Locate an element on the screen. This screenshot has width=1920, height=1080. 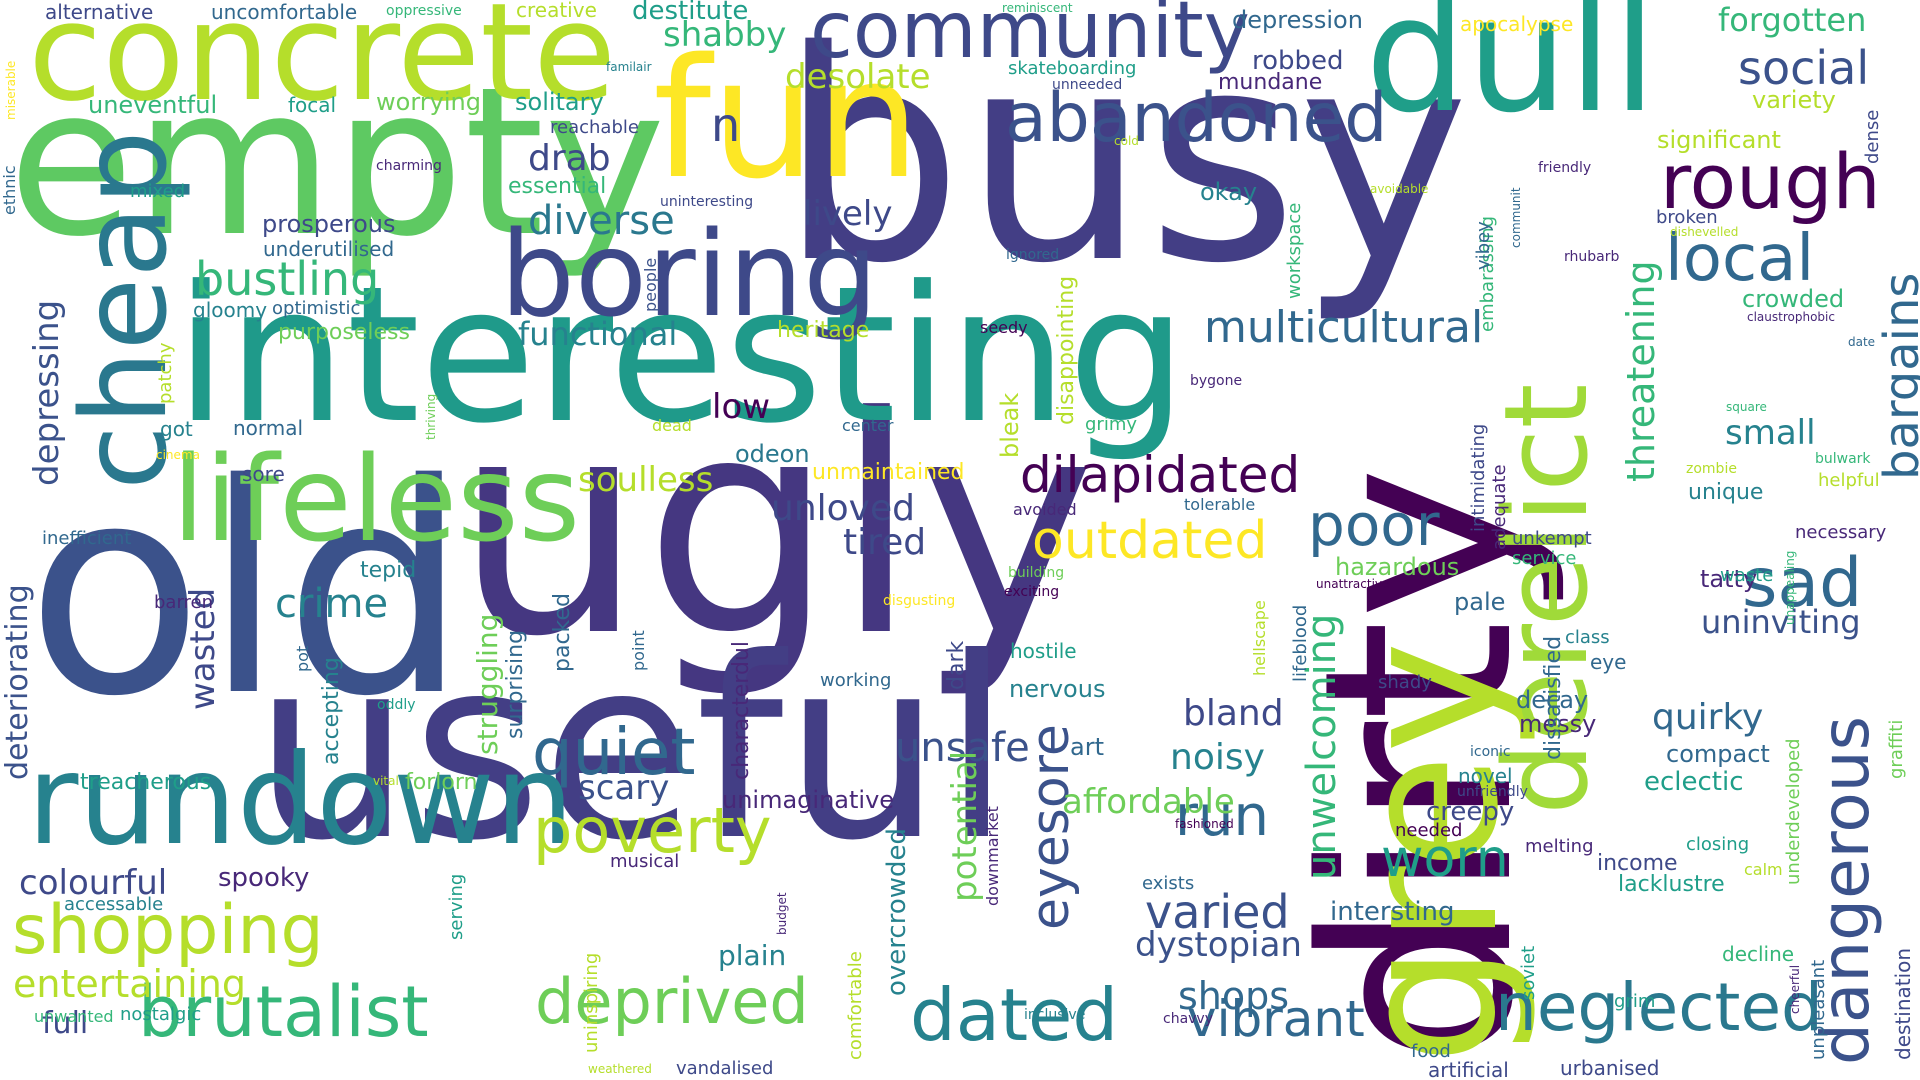
word-reminiscent: reminiscent is located at coordinates (1037, 8).